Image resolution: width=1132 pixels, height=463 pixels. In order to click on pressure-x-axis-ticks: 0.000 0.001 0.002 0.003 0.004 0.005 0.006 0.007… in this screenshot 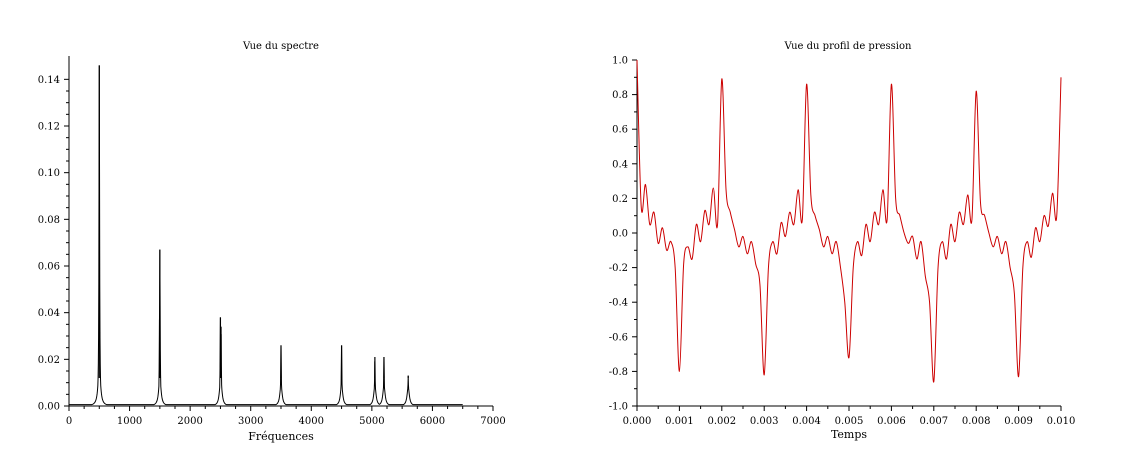, I will do `click(849, 416)`.